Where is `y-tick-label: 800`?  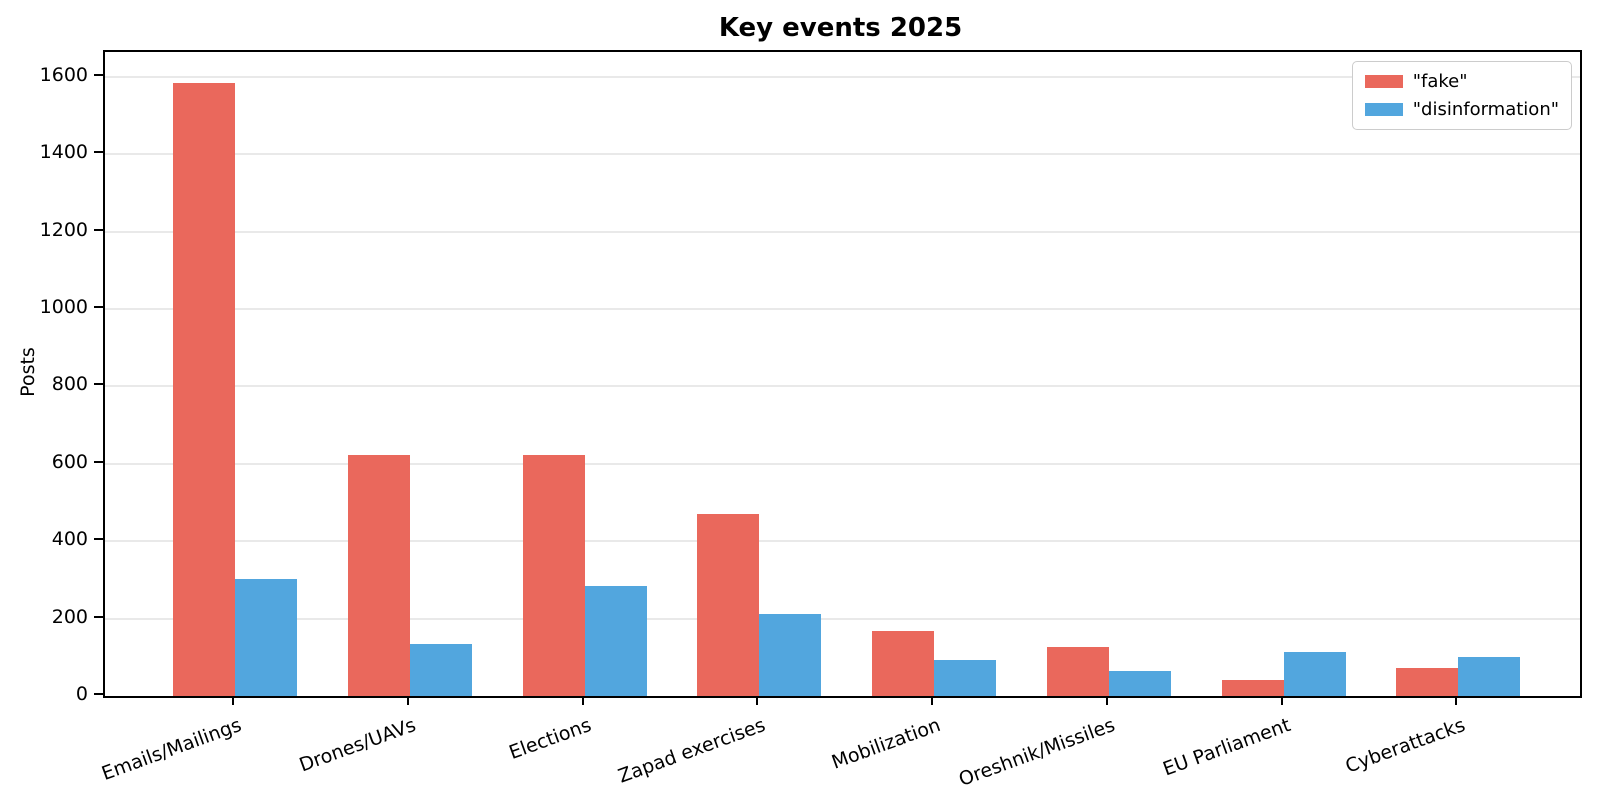
y-tick-label: 800 is located at coordinates (69, 384).